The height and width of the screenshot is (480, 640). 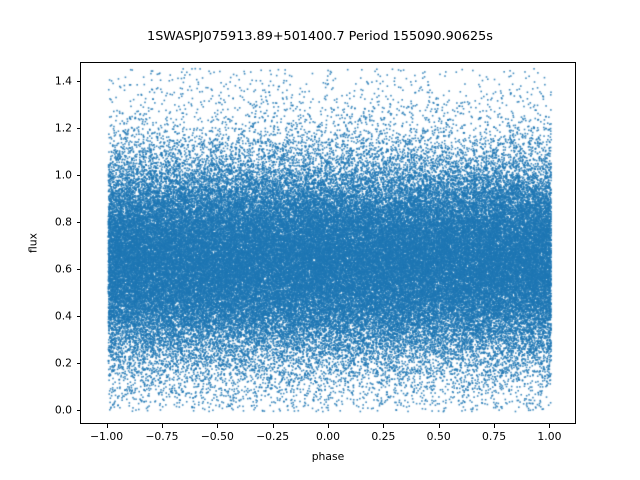 I want to click on x-tick-label: −1.00, so click(x=107, y=436).